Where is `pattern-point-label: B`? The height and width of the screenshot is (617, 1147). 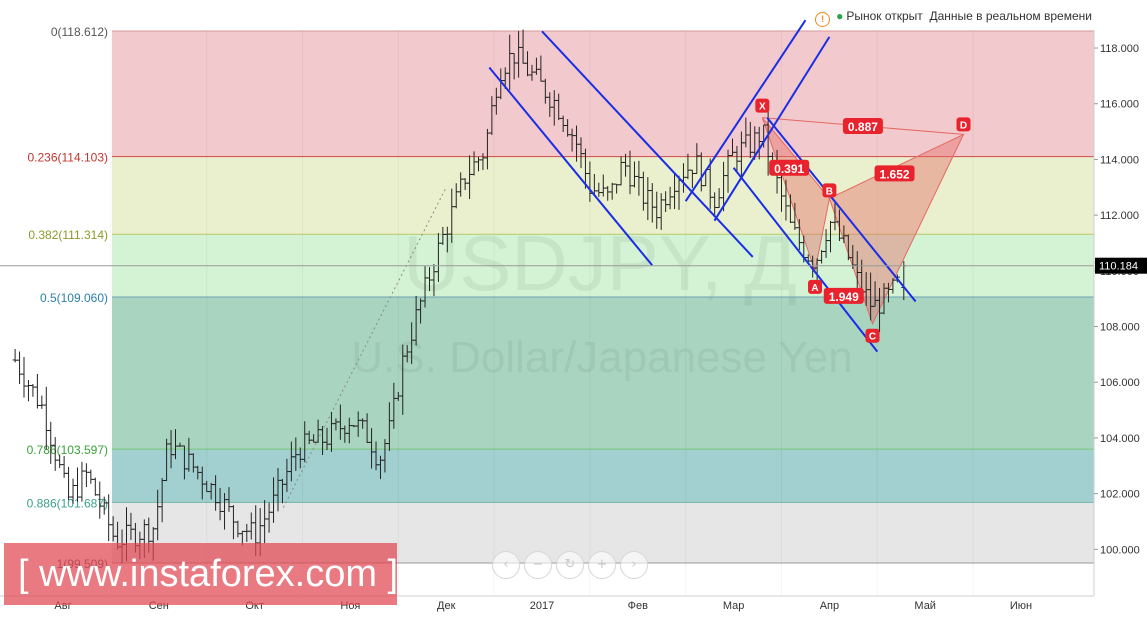 pattern-point-label: B is located at coordinates (829, 191).